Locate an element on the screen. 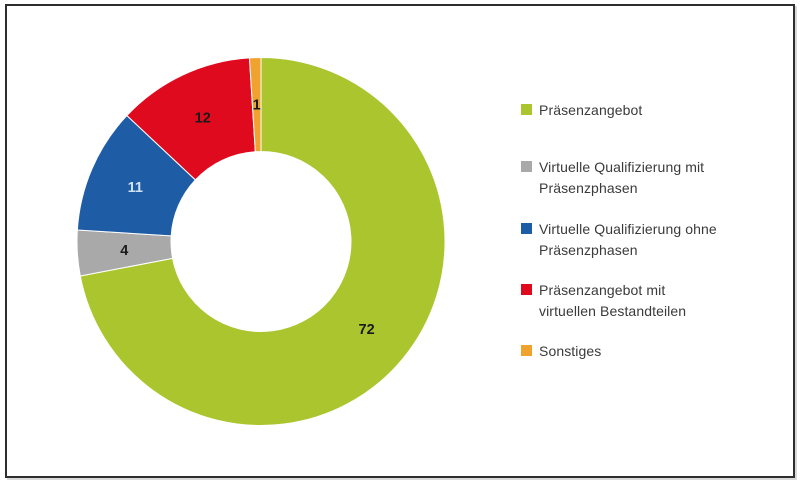  donut-slice is located at coordinates (255, 104).